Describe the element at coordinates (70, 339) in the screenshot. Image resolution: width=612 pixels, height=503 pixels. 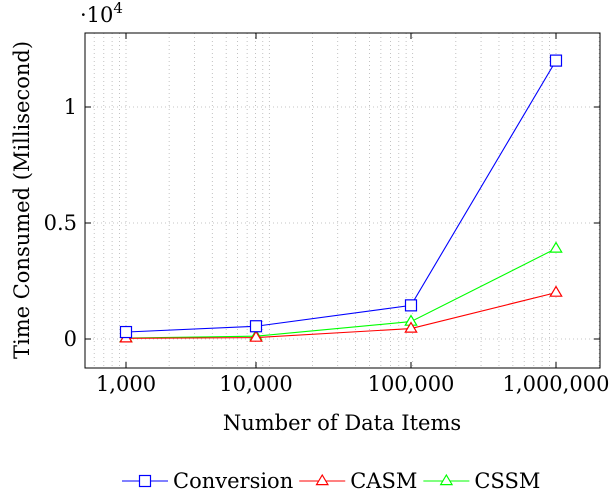
I see `y-tick-label: 0` at that location.